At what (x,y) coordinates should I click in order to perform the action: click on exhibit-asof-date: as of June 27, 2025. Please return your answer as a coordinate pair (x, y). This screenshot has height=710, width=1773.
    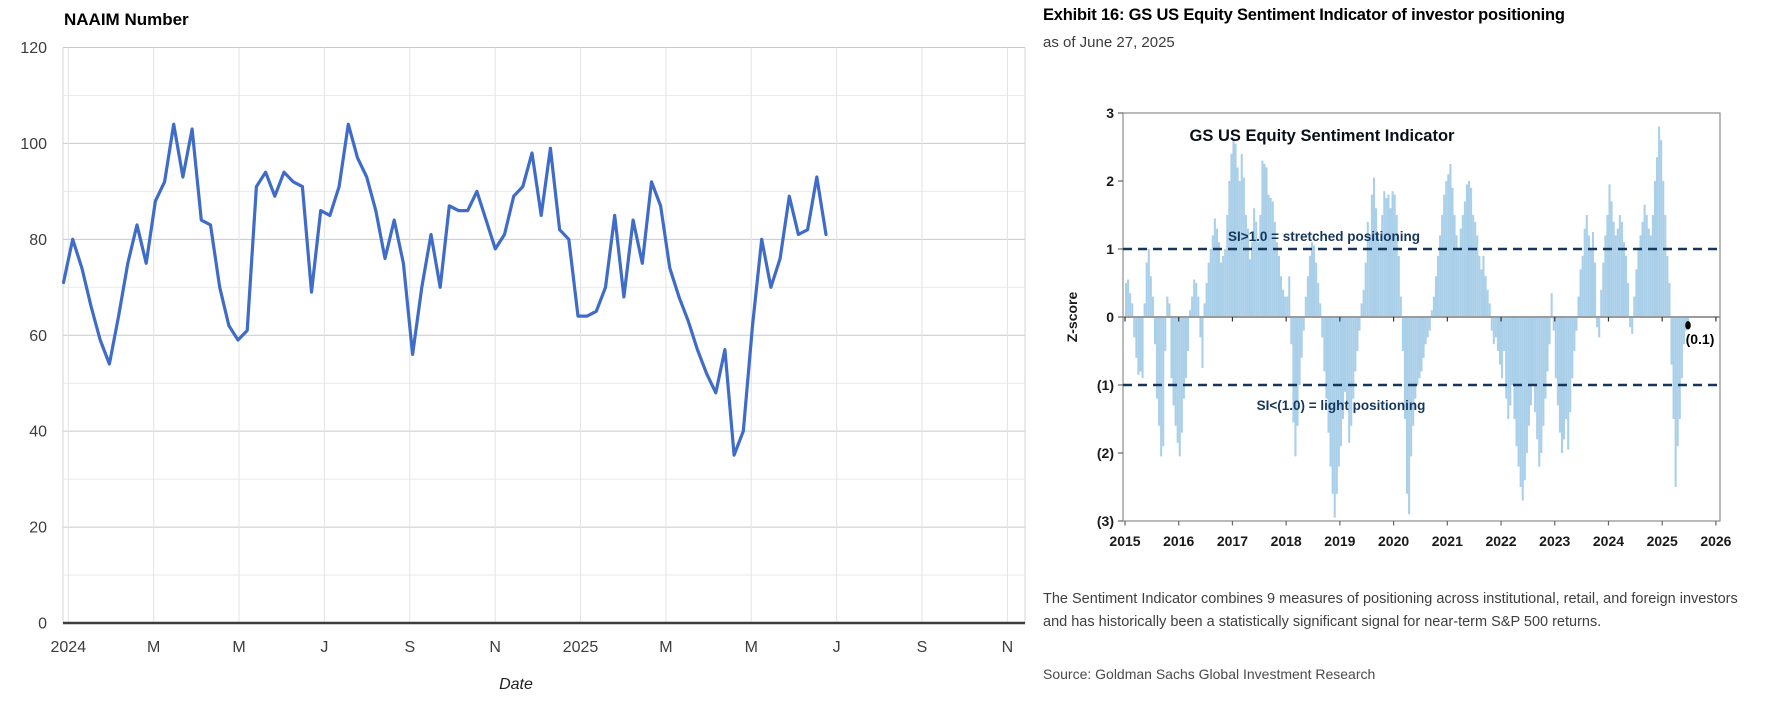
    Looking at the image, I should click on (1109, 42).